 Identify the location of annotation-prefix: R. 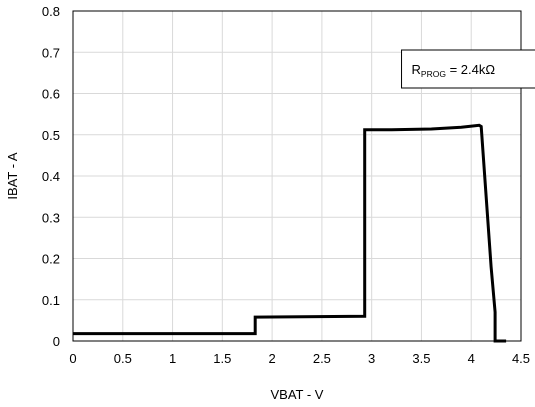
(416, 69).